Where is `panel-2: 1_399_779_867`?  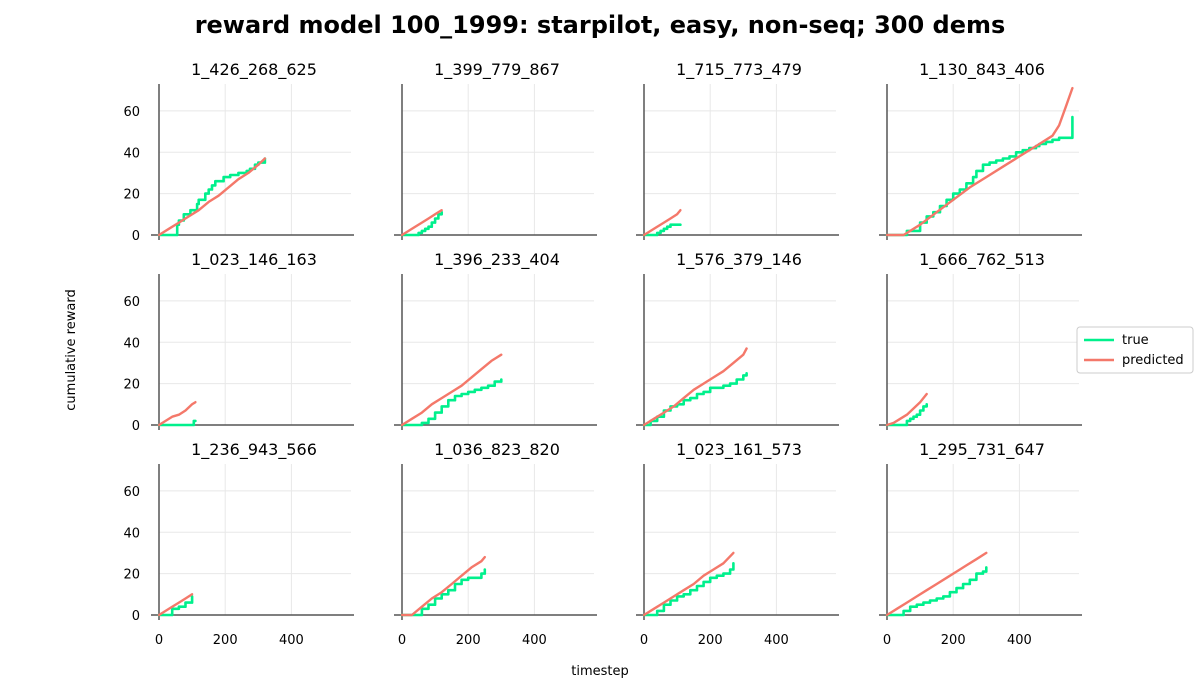 panel-2: 1_399_779_867 is located at coordinates (495, 150).